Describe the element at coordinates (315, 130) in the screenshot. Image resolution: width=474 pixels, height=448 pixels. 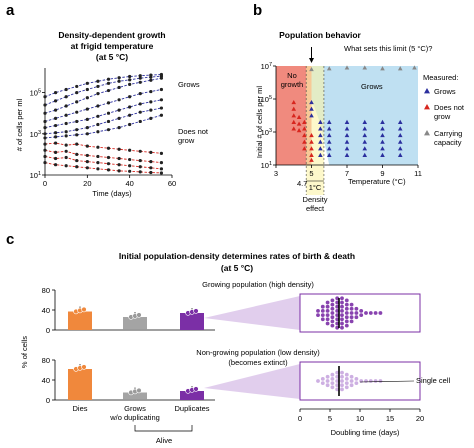
I see `b-density-effect-band` at that location.